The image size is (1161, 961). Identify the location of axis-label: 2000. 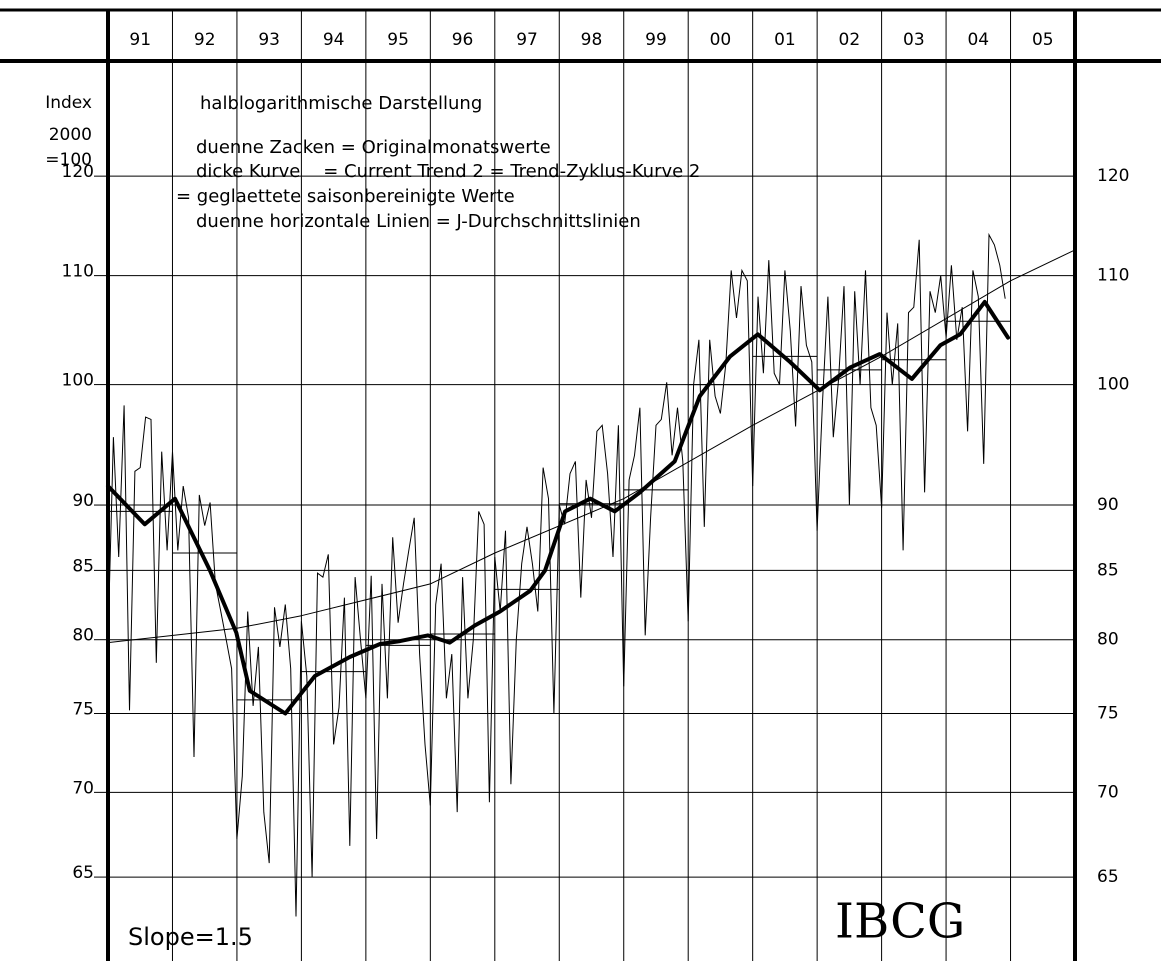
(70, 135).